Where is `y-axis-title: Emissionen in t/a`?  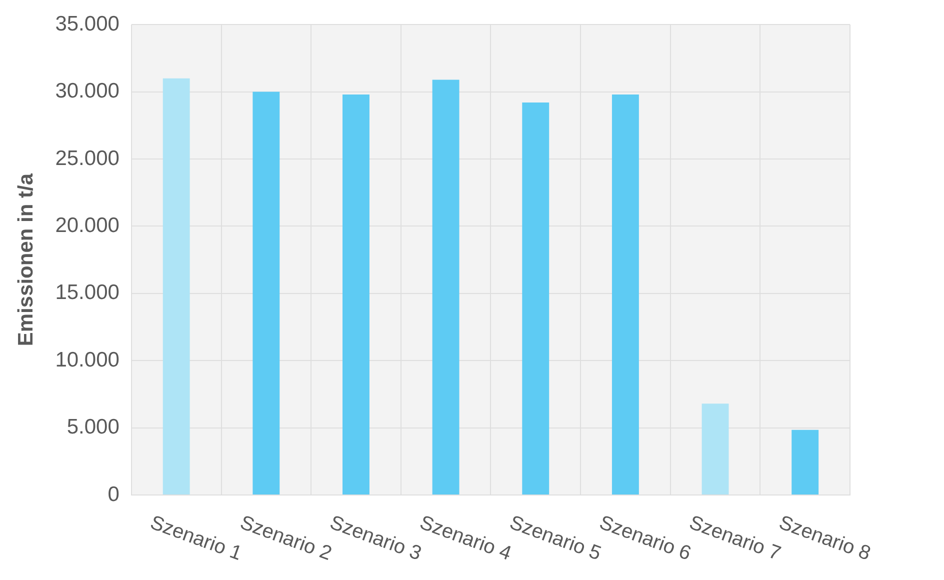
y-axis-title: Emissionen in t/a is located at coordinates (26, 259).